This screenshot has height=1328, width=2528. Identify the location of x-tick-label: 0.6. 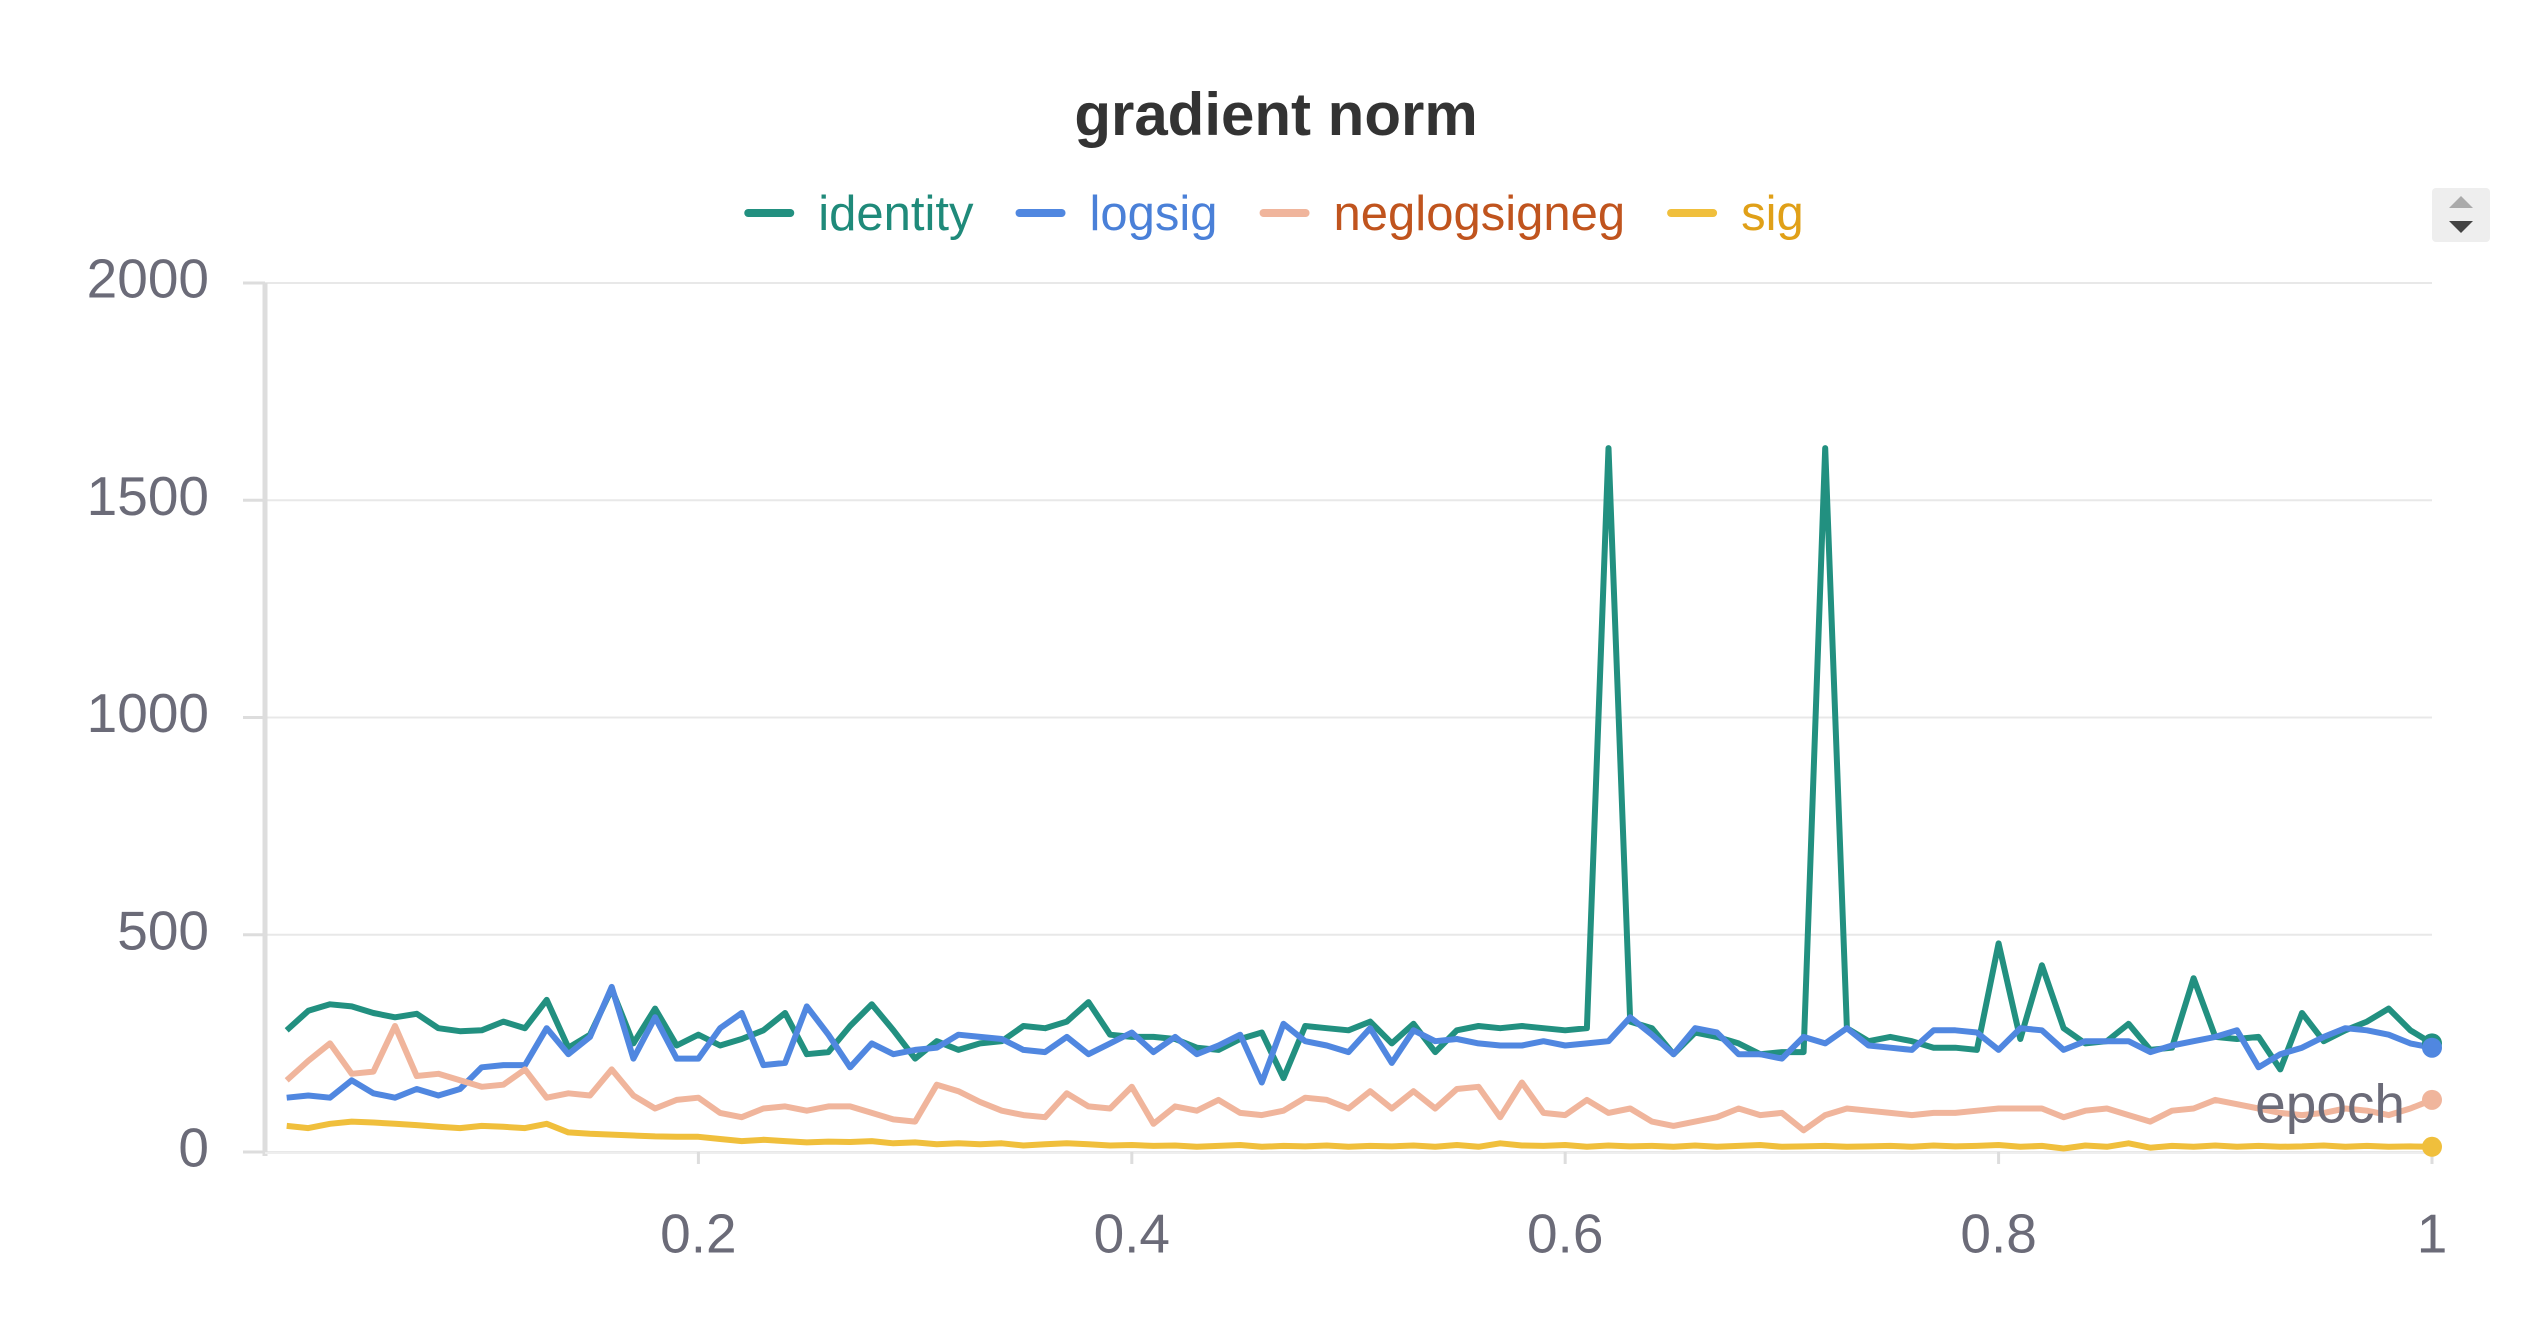
(1565, 1234).